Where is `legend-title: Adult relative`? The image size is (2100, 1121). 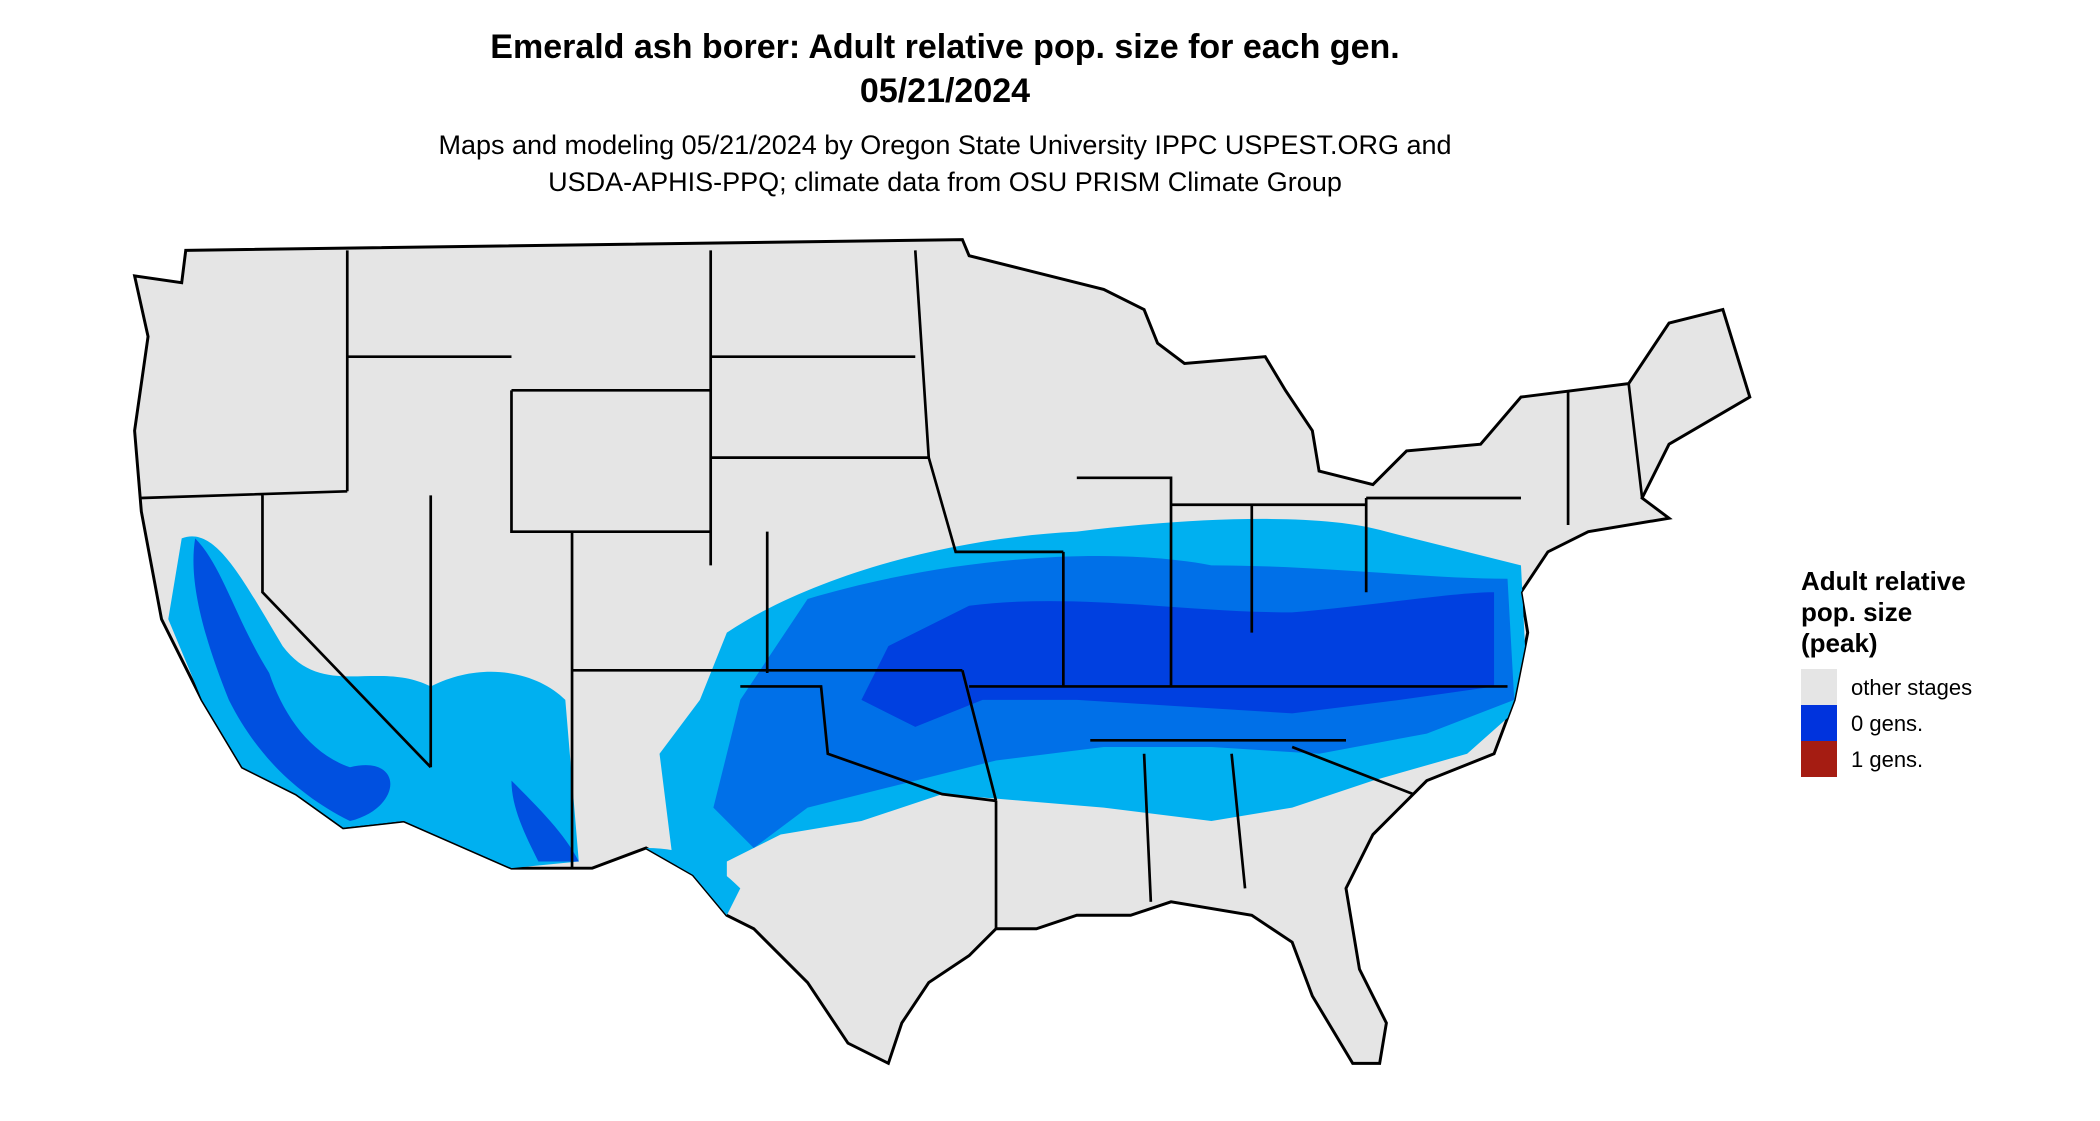 legend-title: Adult relative is located at coordinates (1883, 581).